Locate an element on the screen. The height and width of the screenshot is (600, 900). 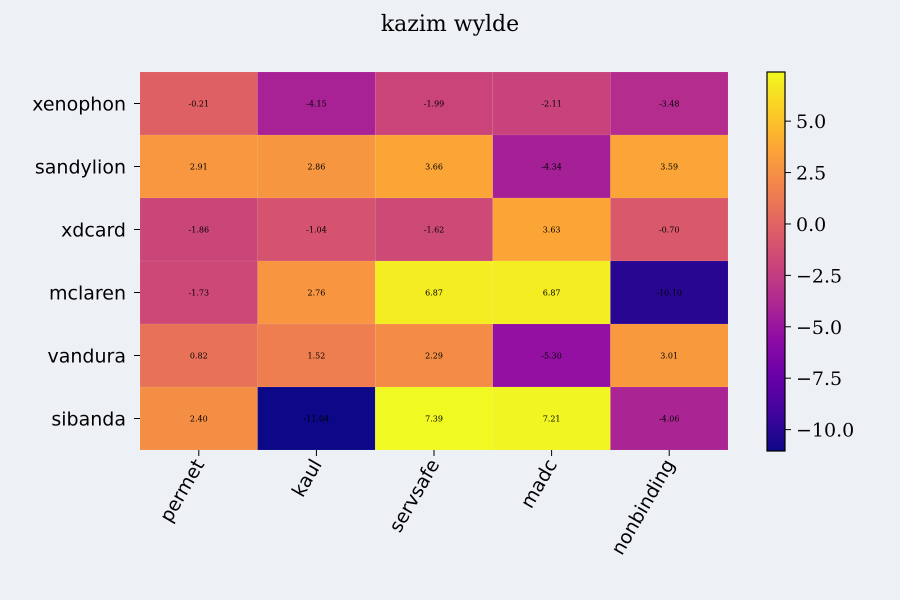
cell-value-label: 2.91 is located at coordinates (199, 167).